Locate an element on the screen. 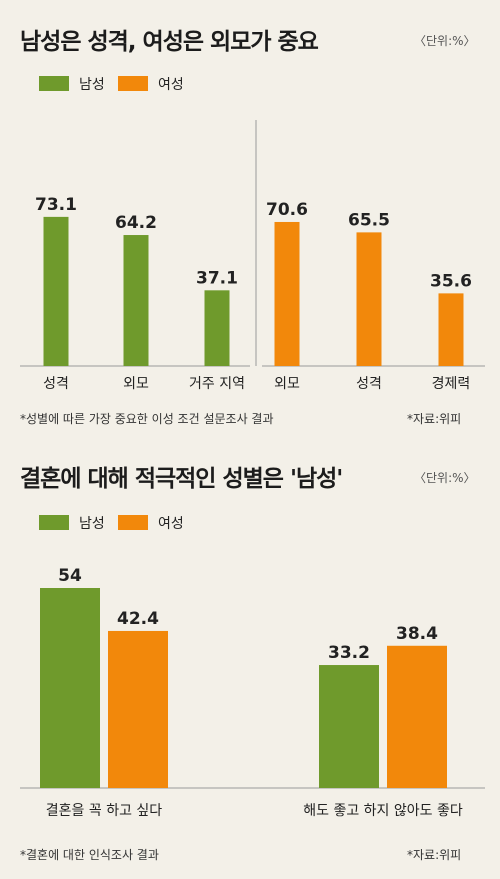  chart1-category-label: 거주 지역 is located at coordinates (217, 384).